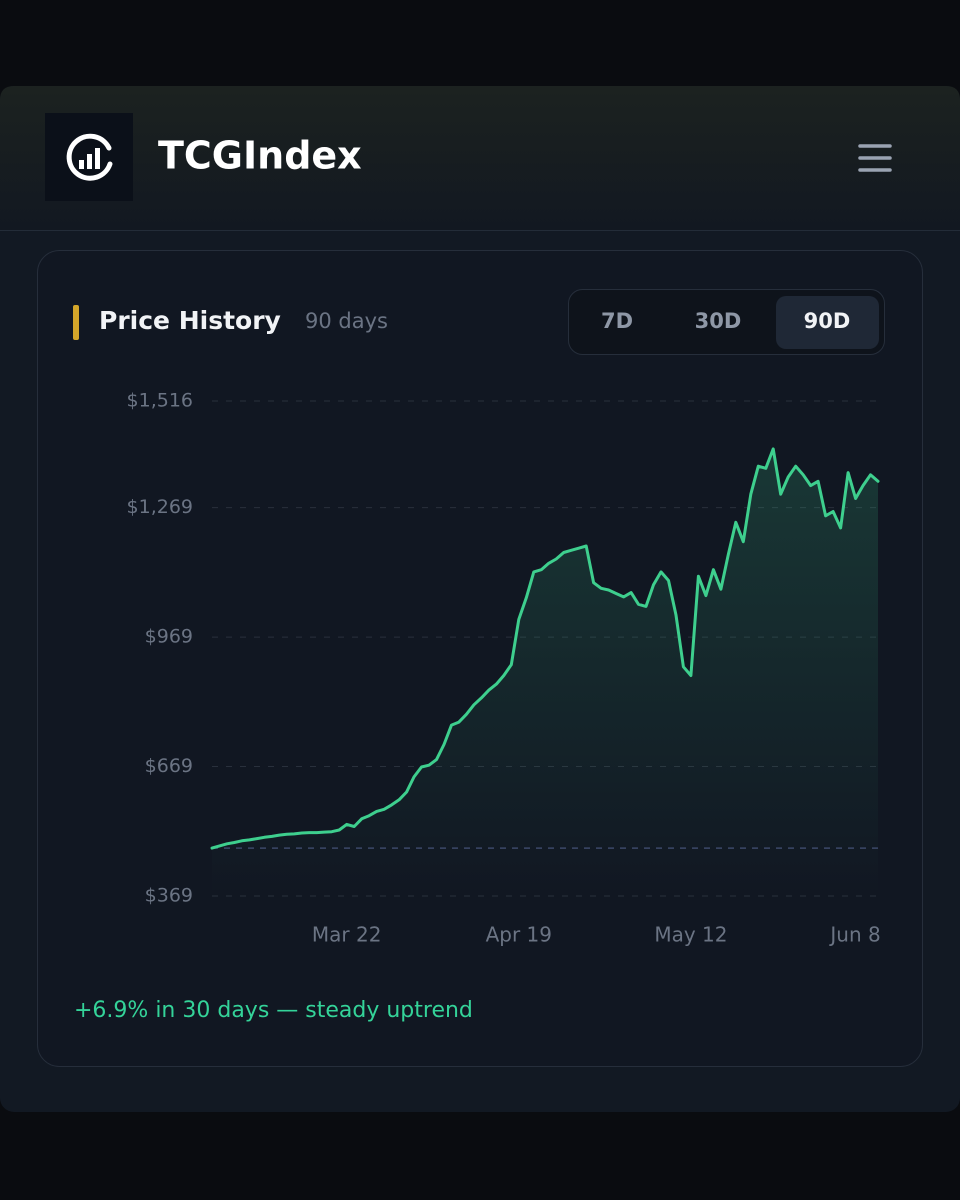  I want to click on range-active-bg, so click(827, 322).